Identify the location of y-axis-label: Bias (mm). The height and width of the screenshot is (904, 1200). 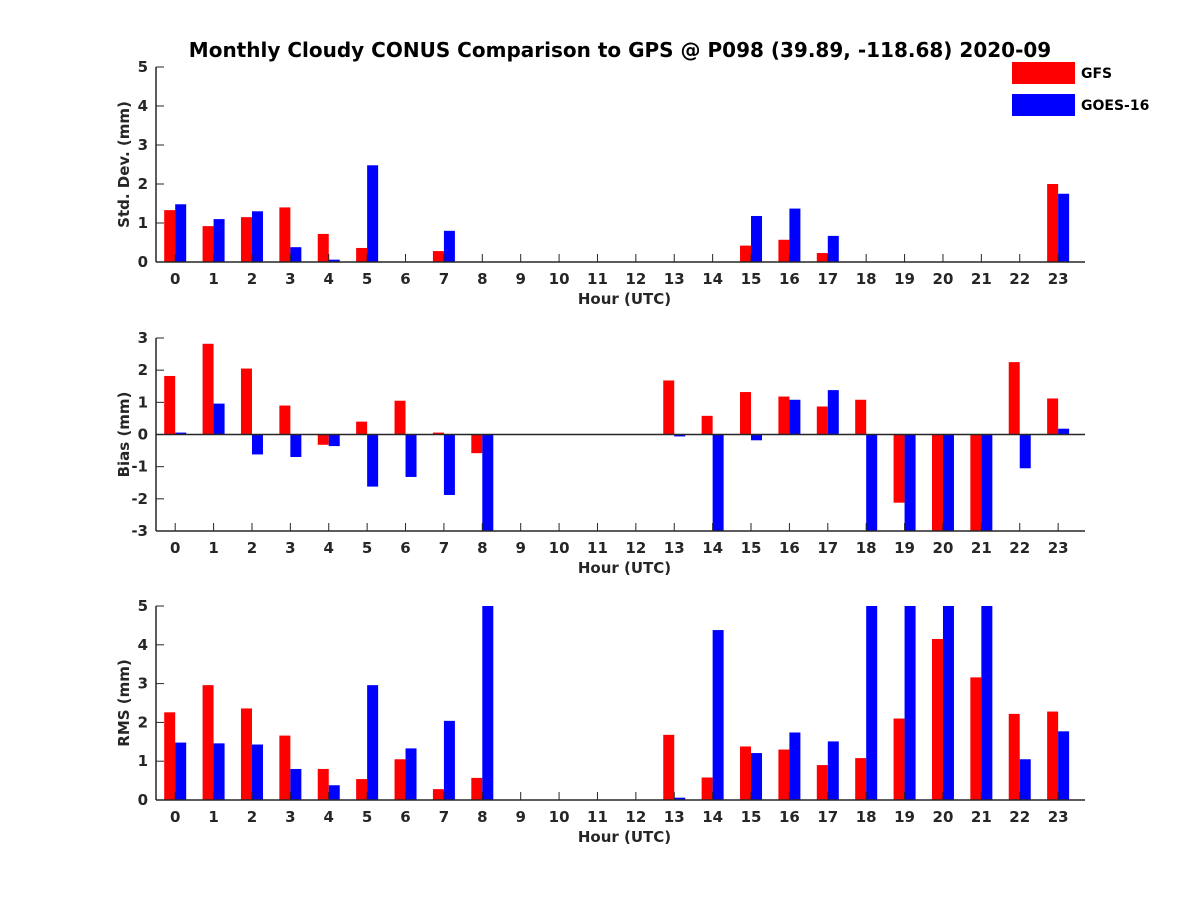
(124, 435).